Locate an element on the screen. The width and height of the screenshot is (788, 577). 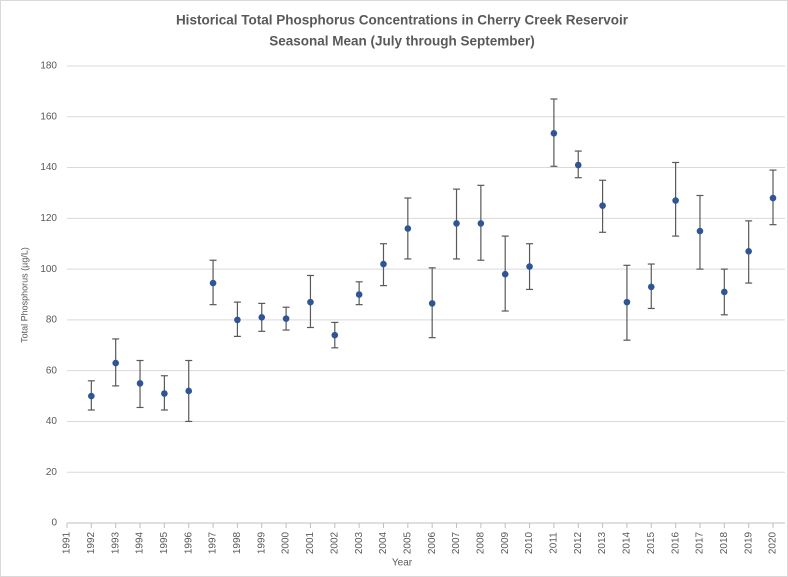
x-tick-label: 1996 is located at coordinates (188, 542).